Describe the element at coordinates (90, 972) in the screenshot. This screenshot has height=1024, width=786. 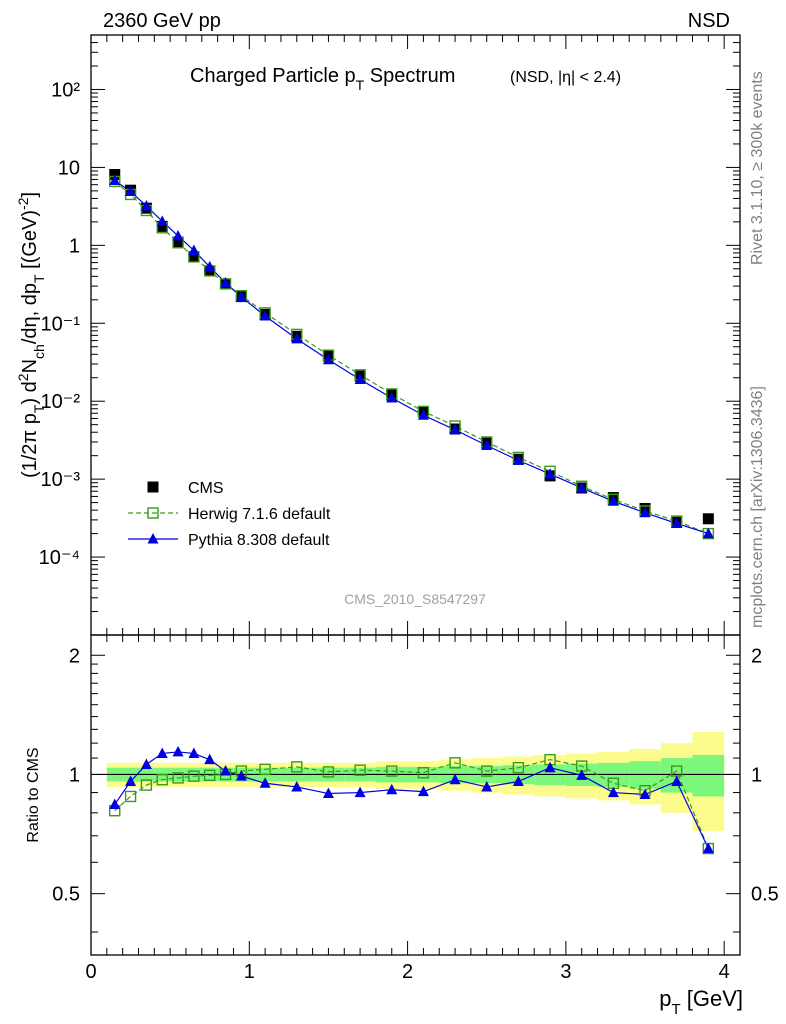
I see `ratio-x-tick-label: 0` at that location.